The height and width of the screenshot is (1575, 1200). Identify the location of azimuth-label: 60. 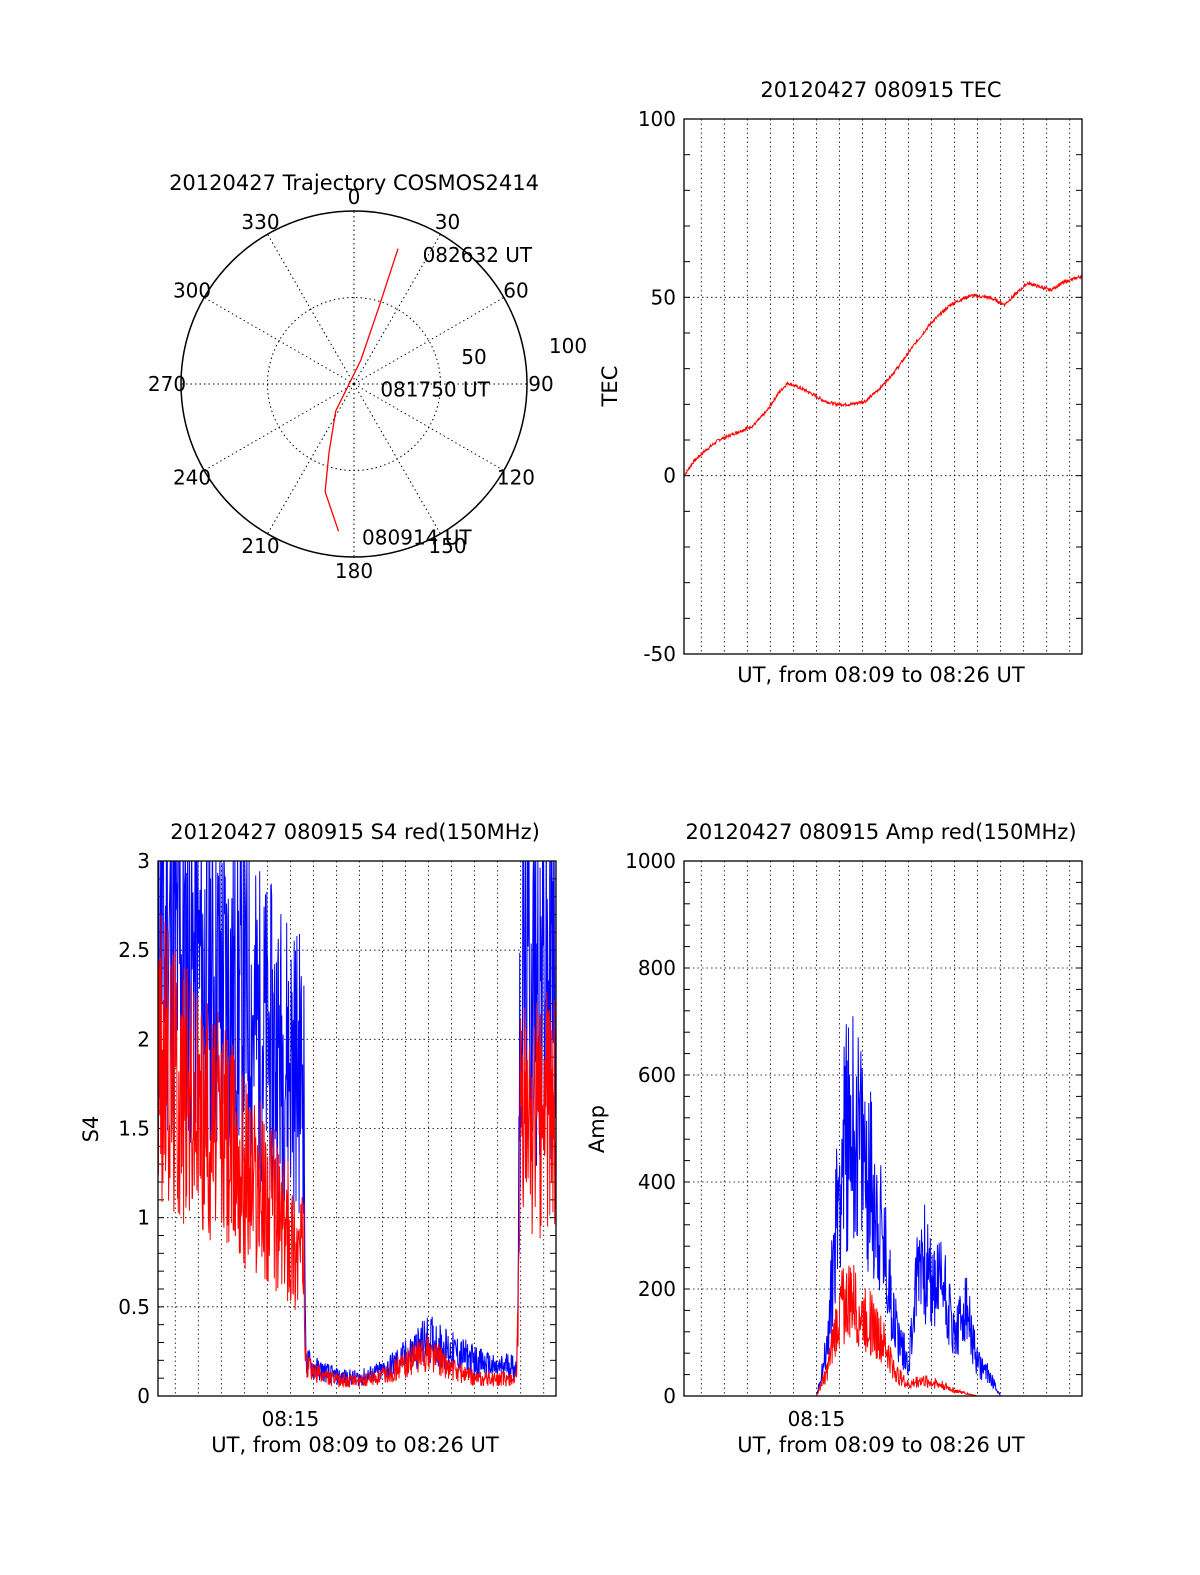
(515, 291).